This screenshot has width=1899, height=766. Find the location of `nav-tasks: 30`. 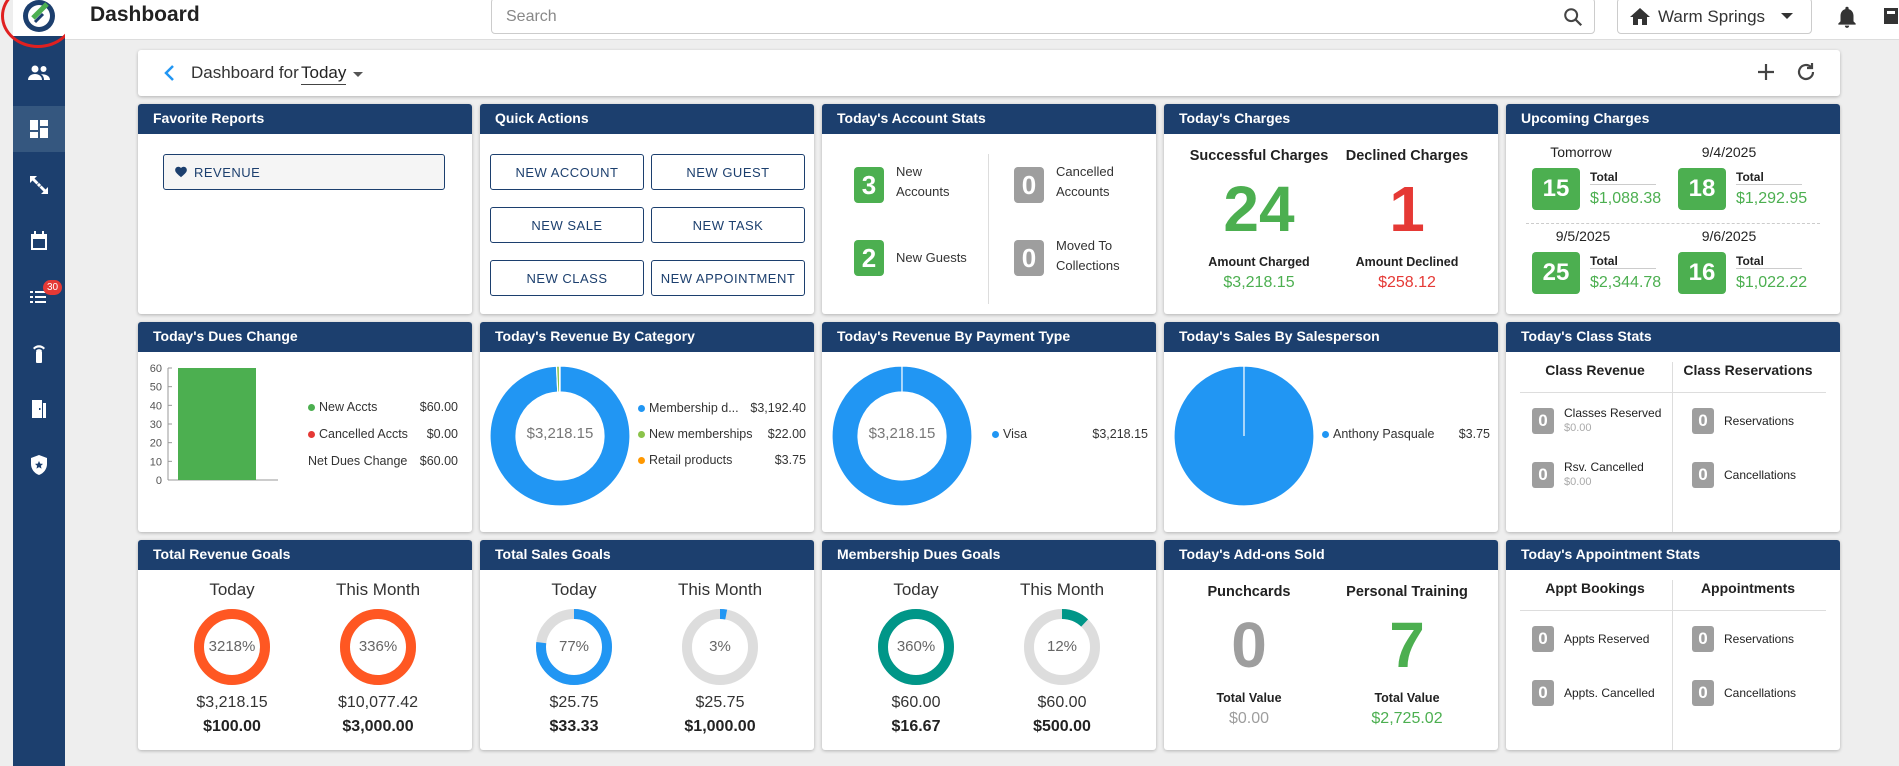

nav-tasks: 30 is located at coordinates (39, 297).